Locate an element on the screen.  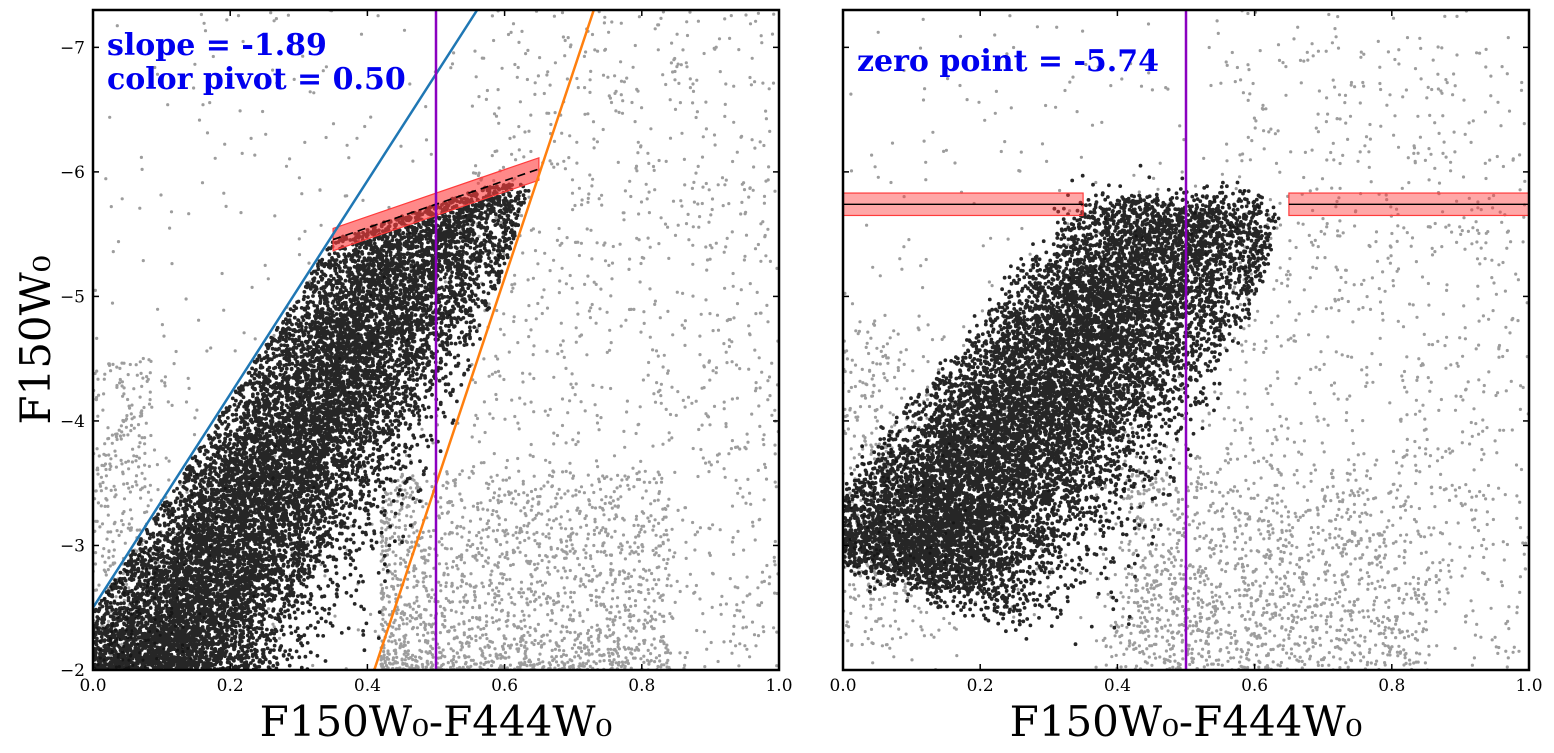
left-x-axis-title: F150W₀-F444W₀ is located at coordinates (436, 721).